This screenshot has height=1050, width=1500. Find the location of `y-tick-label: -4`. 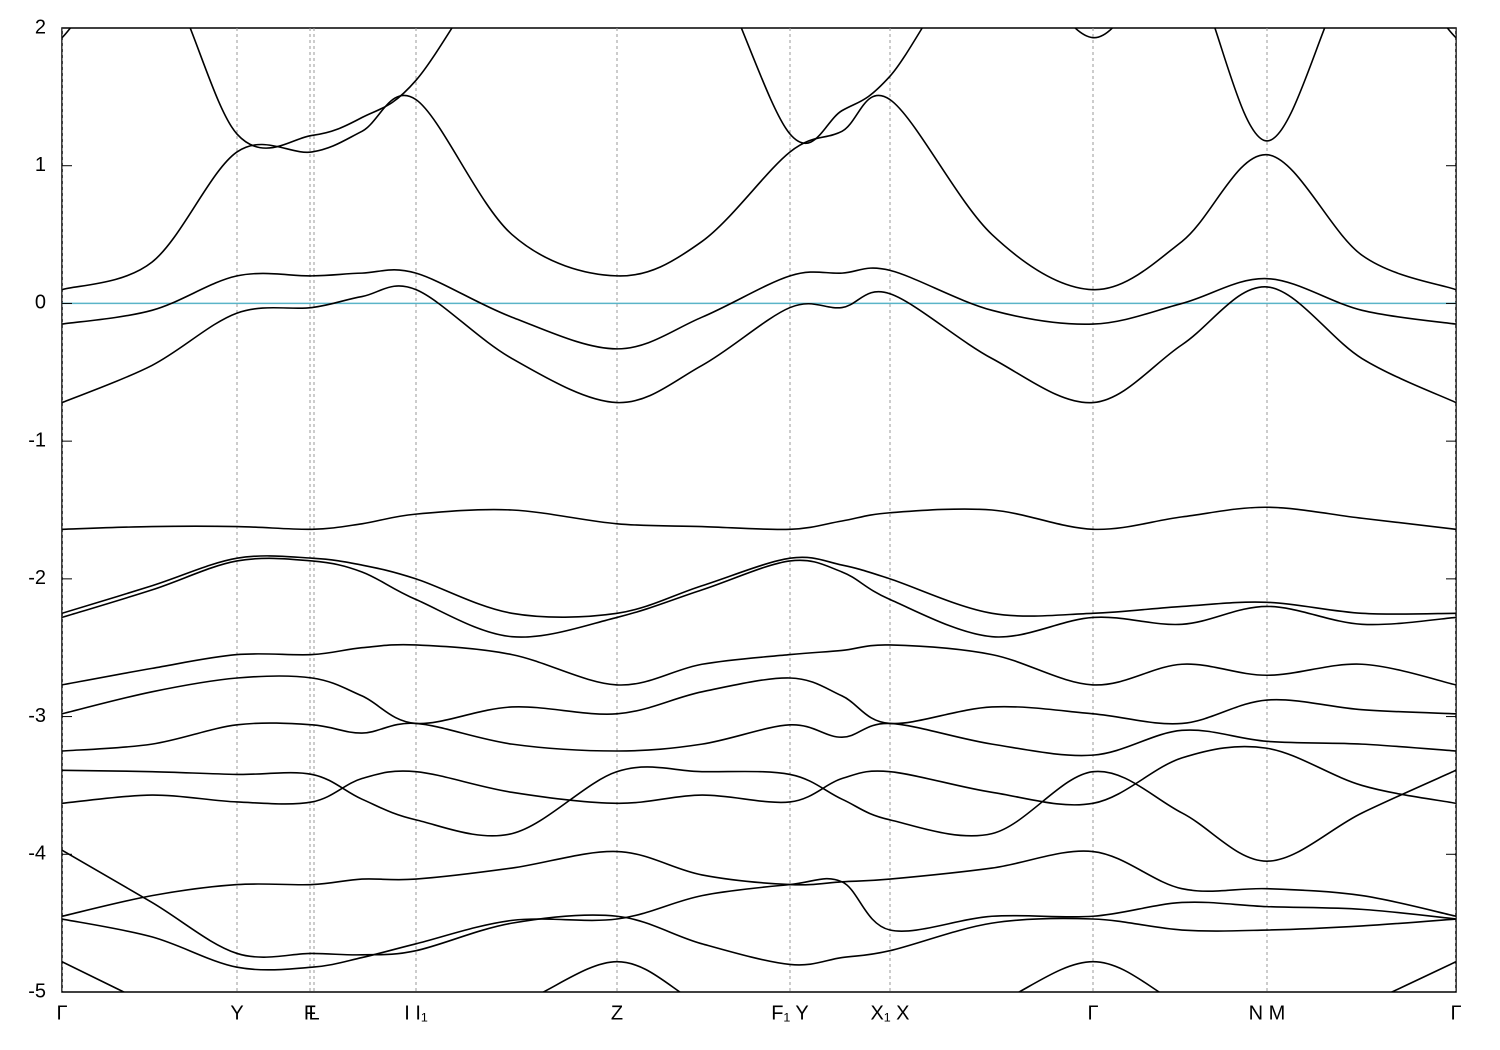

y-tick-label: -4 is located at coordinates (37, 854).